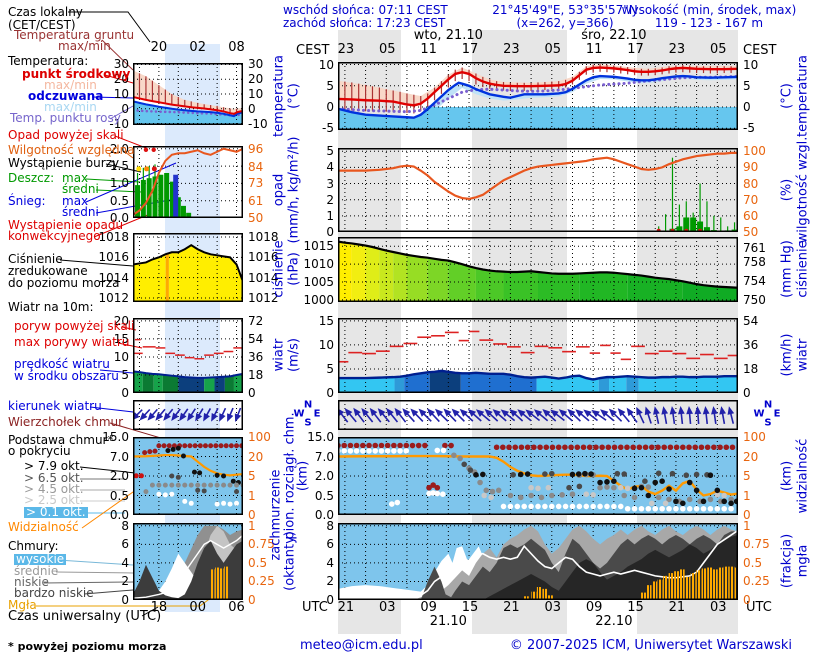 Image resolution: width=820 pixels, height=660 pixels. Describe the element at coordinates (119, 183) in the screenshot. I see `y-tick-left: 1.0` at that location.